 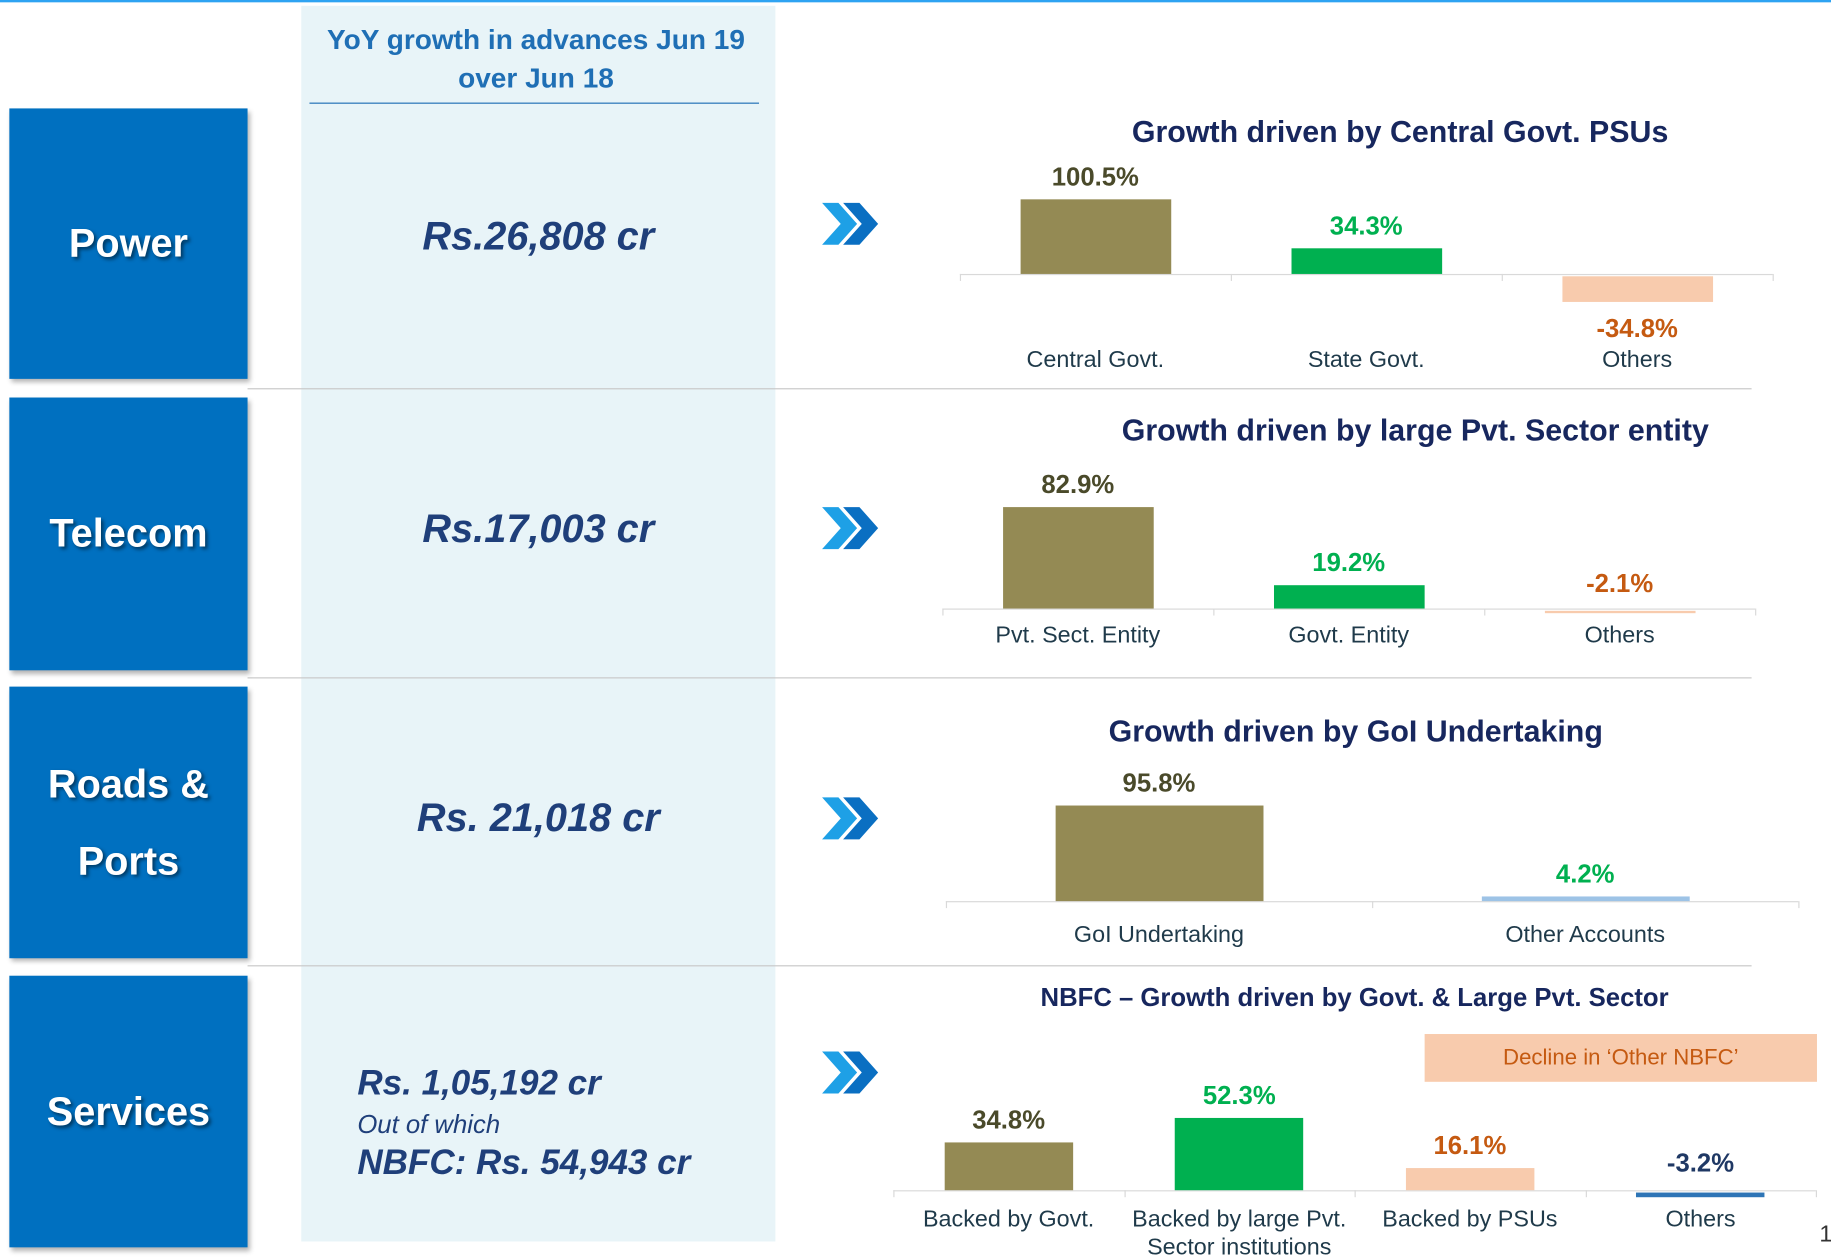 I want to click on value-label: 52.3%, so click(x=1239, y=1095).